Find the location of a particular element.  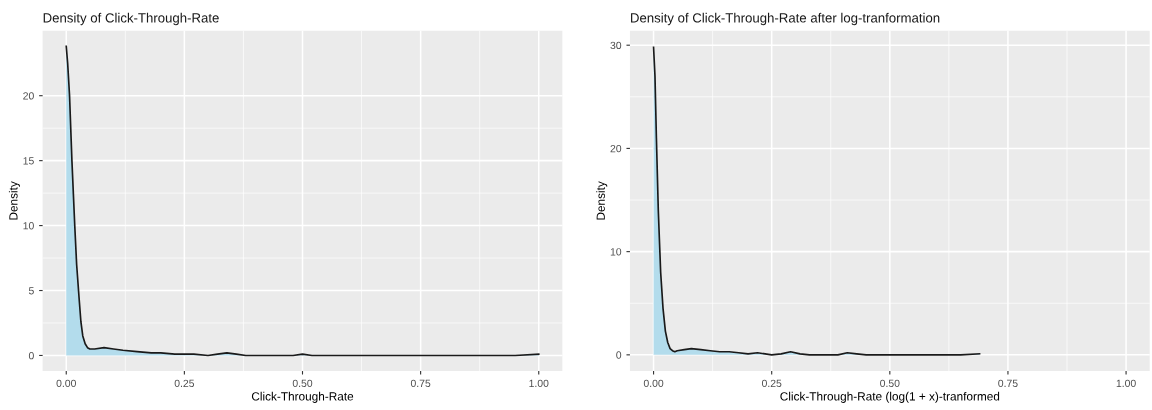

y-tick-label: 15 is located at coordinates (28, 161).